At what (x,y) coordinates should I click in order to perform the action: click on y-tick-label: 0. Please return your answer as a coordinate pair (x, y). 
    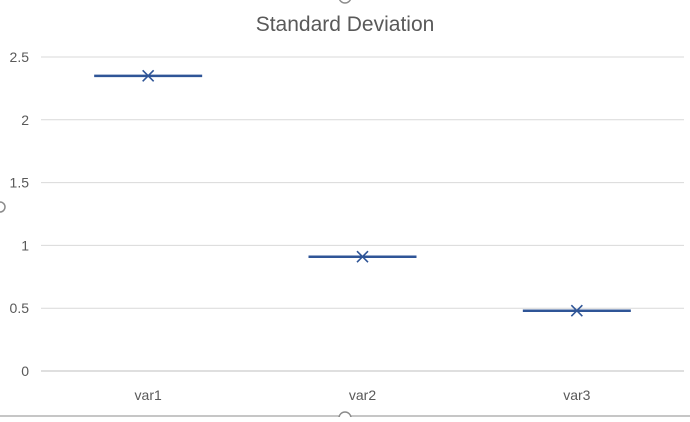
    Looking at the image, I should click on (25, 371).